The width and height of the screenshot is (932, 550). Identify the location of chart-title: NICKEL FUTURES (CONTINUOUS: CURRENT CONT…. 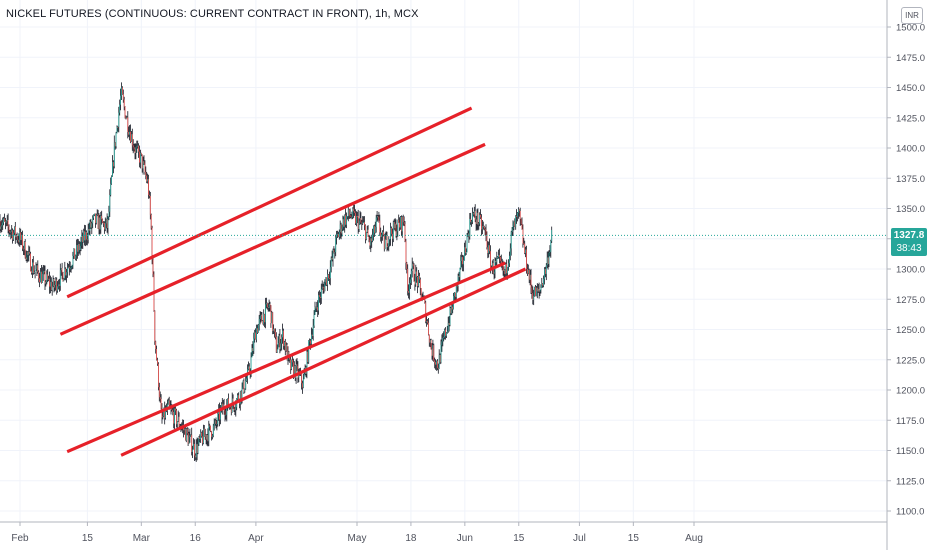
(212, 14).